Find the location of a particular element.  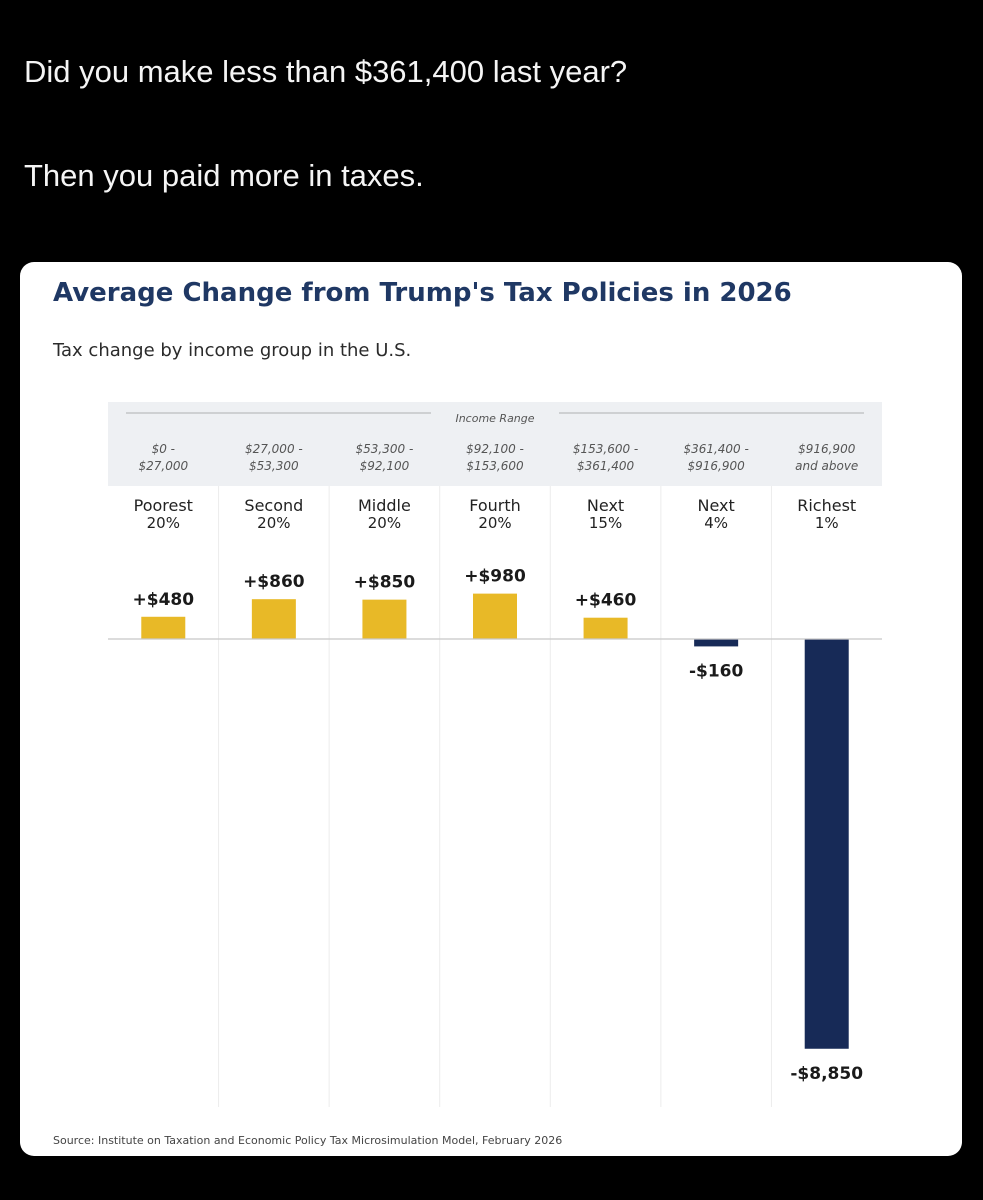

group-label: Middle is located at coordinates (384, 505).